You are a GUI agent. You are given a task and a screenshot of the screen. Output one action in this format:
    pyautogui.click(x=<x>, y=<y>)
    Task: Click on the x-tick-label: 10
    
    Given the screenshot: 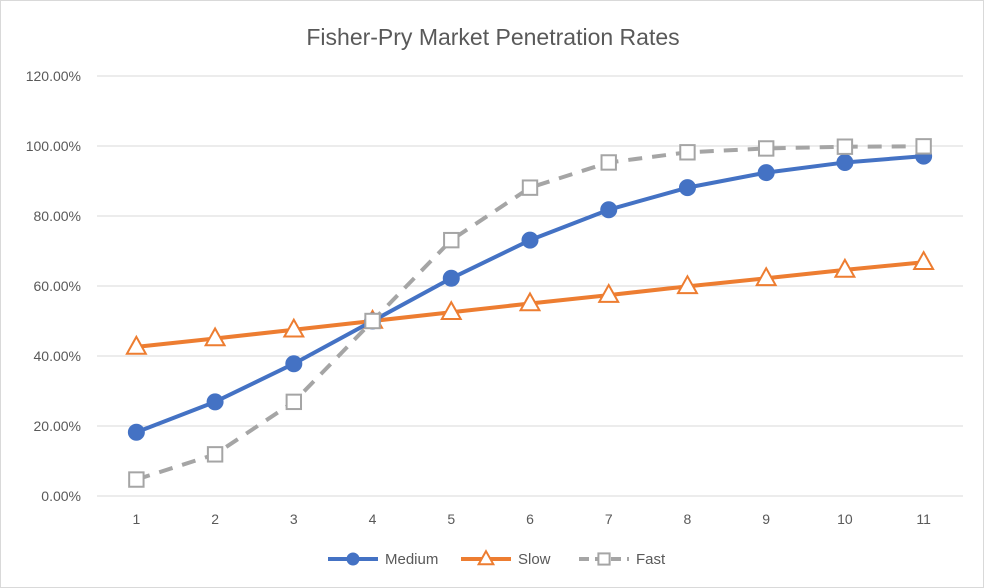 What is the action you would take?
    pyautogui.click(x=845, y=519)
    